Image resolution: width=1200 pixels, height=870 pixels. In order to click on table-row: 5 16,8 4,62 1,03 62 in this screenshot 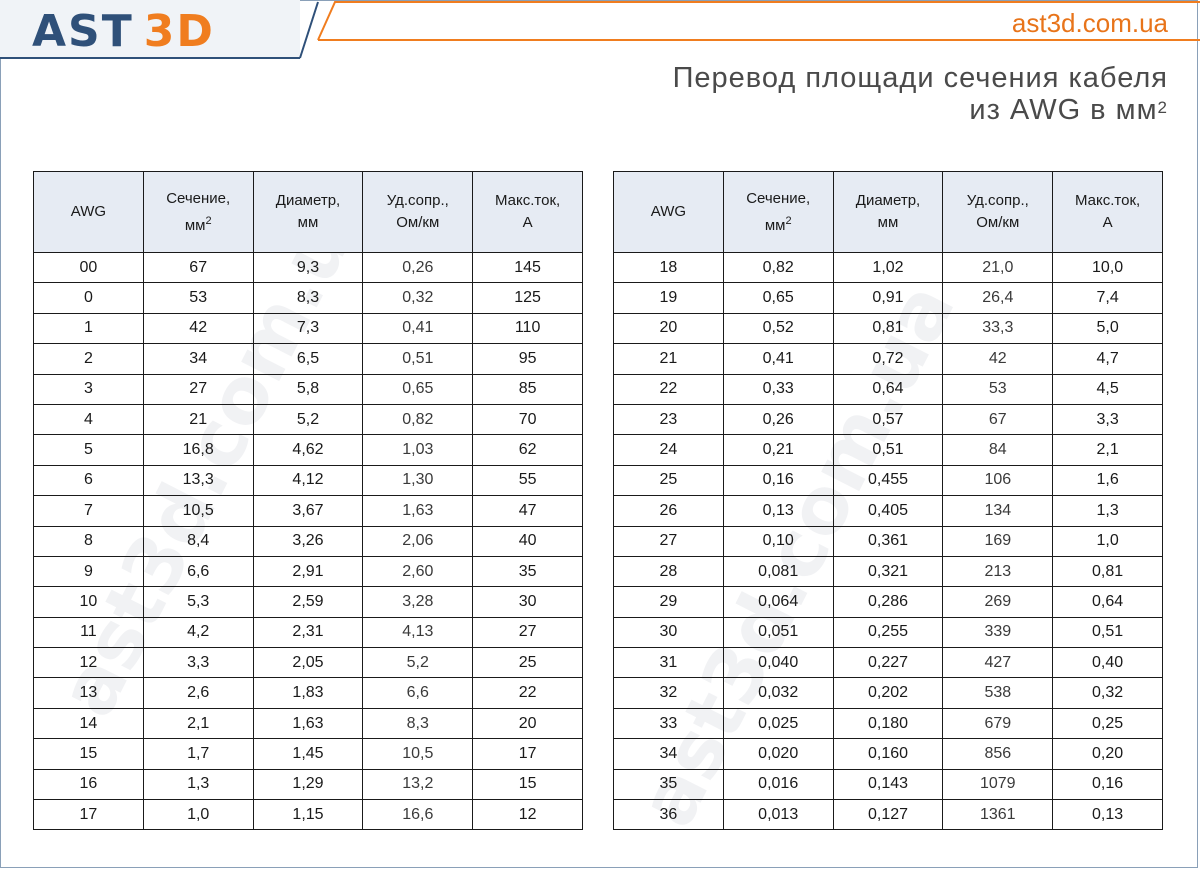, I will do `click(308, 450)`.